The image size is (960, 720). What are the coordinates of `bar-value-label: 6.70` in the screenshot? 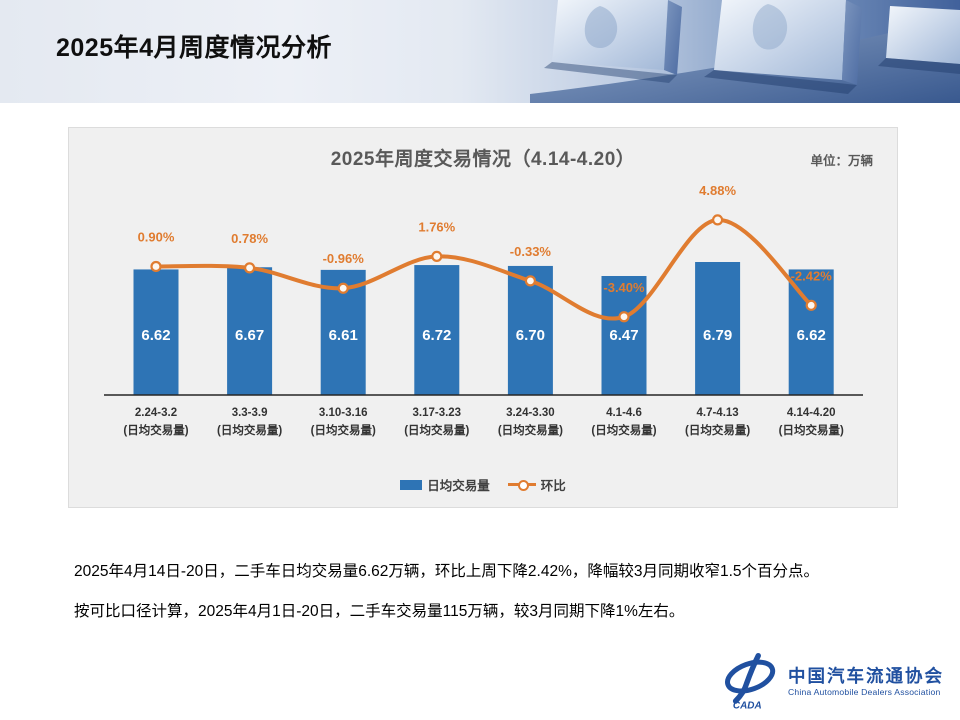 It's located at (530, 335).